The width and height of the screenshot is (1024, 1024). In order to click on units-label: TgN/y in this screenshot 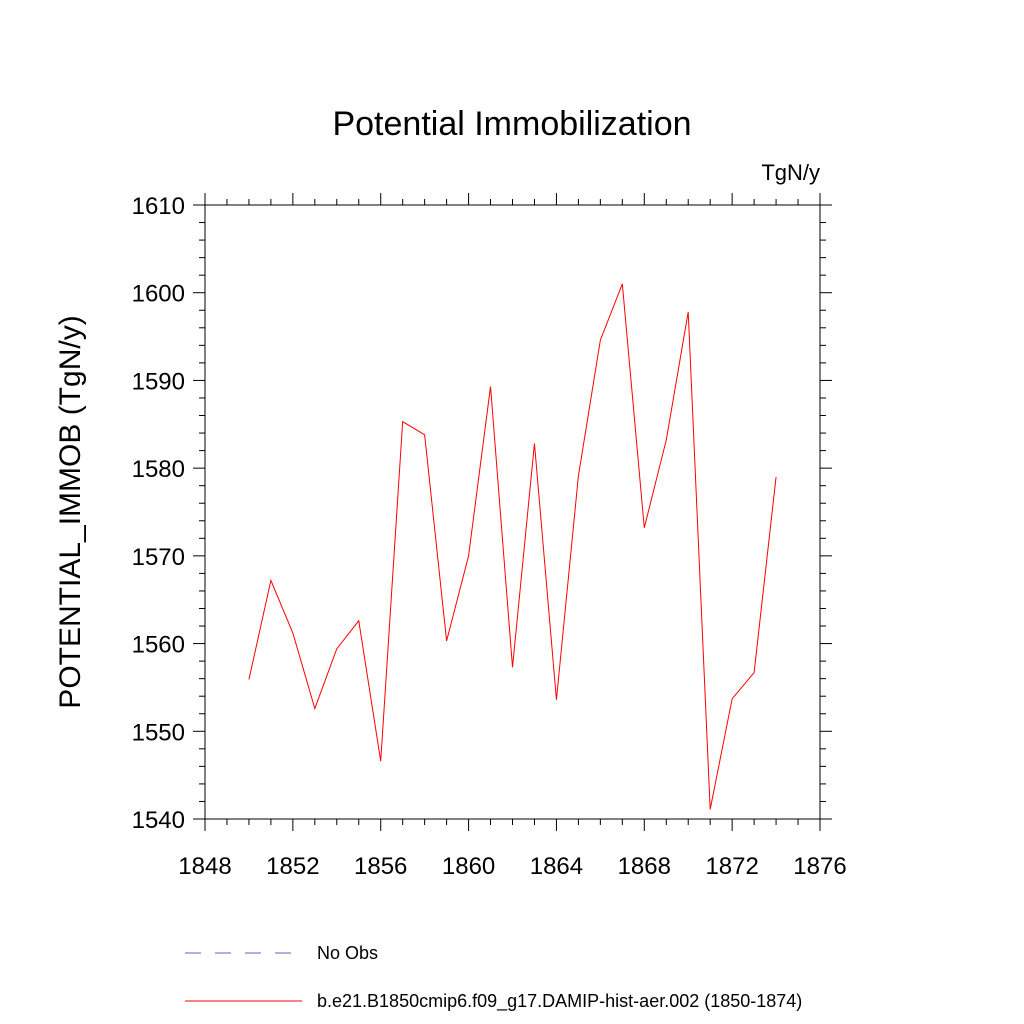, I will do `click(790, 172)`.